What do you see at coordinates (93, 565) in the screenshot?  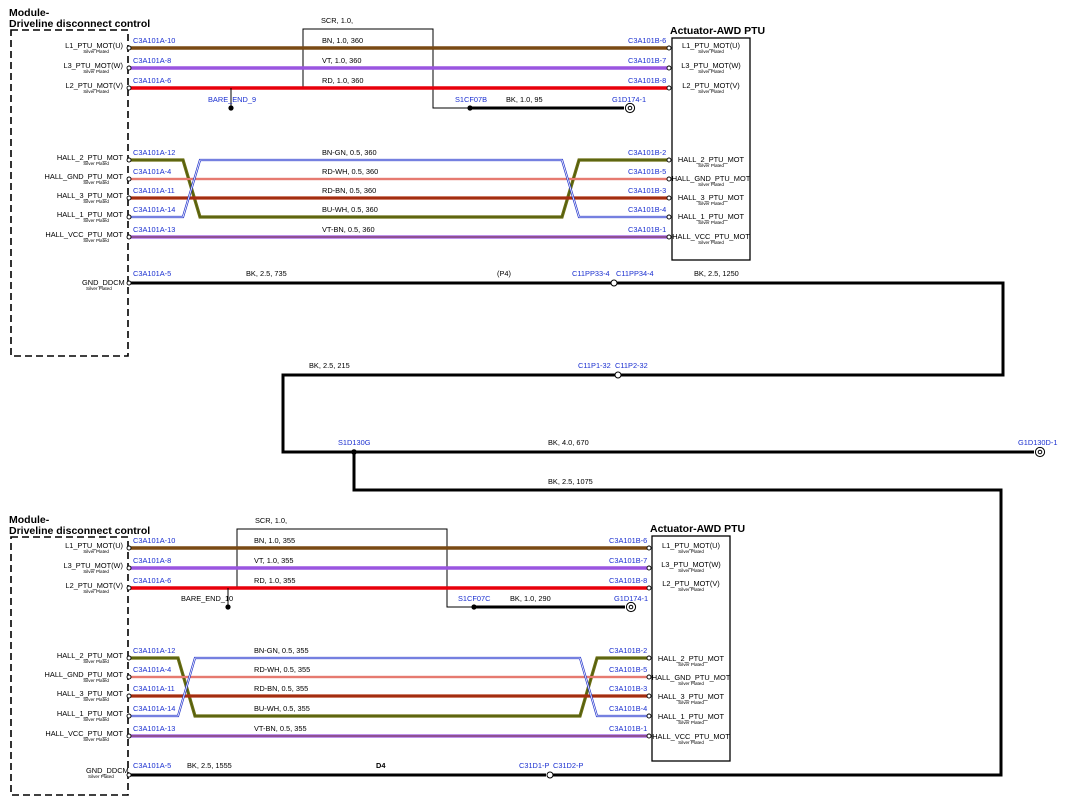 I see `bottom-left-pin-name: L3_PTU_MOT(W)` at bounding box center [93, 565].